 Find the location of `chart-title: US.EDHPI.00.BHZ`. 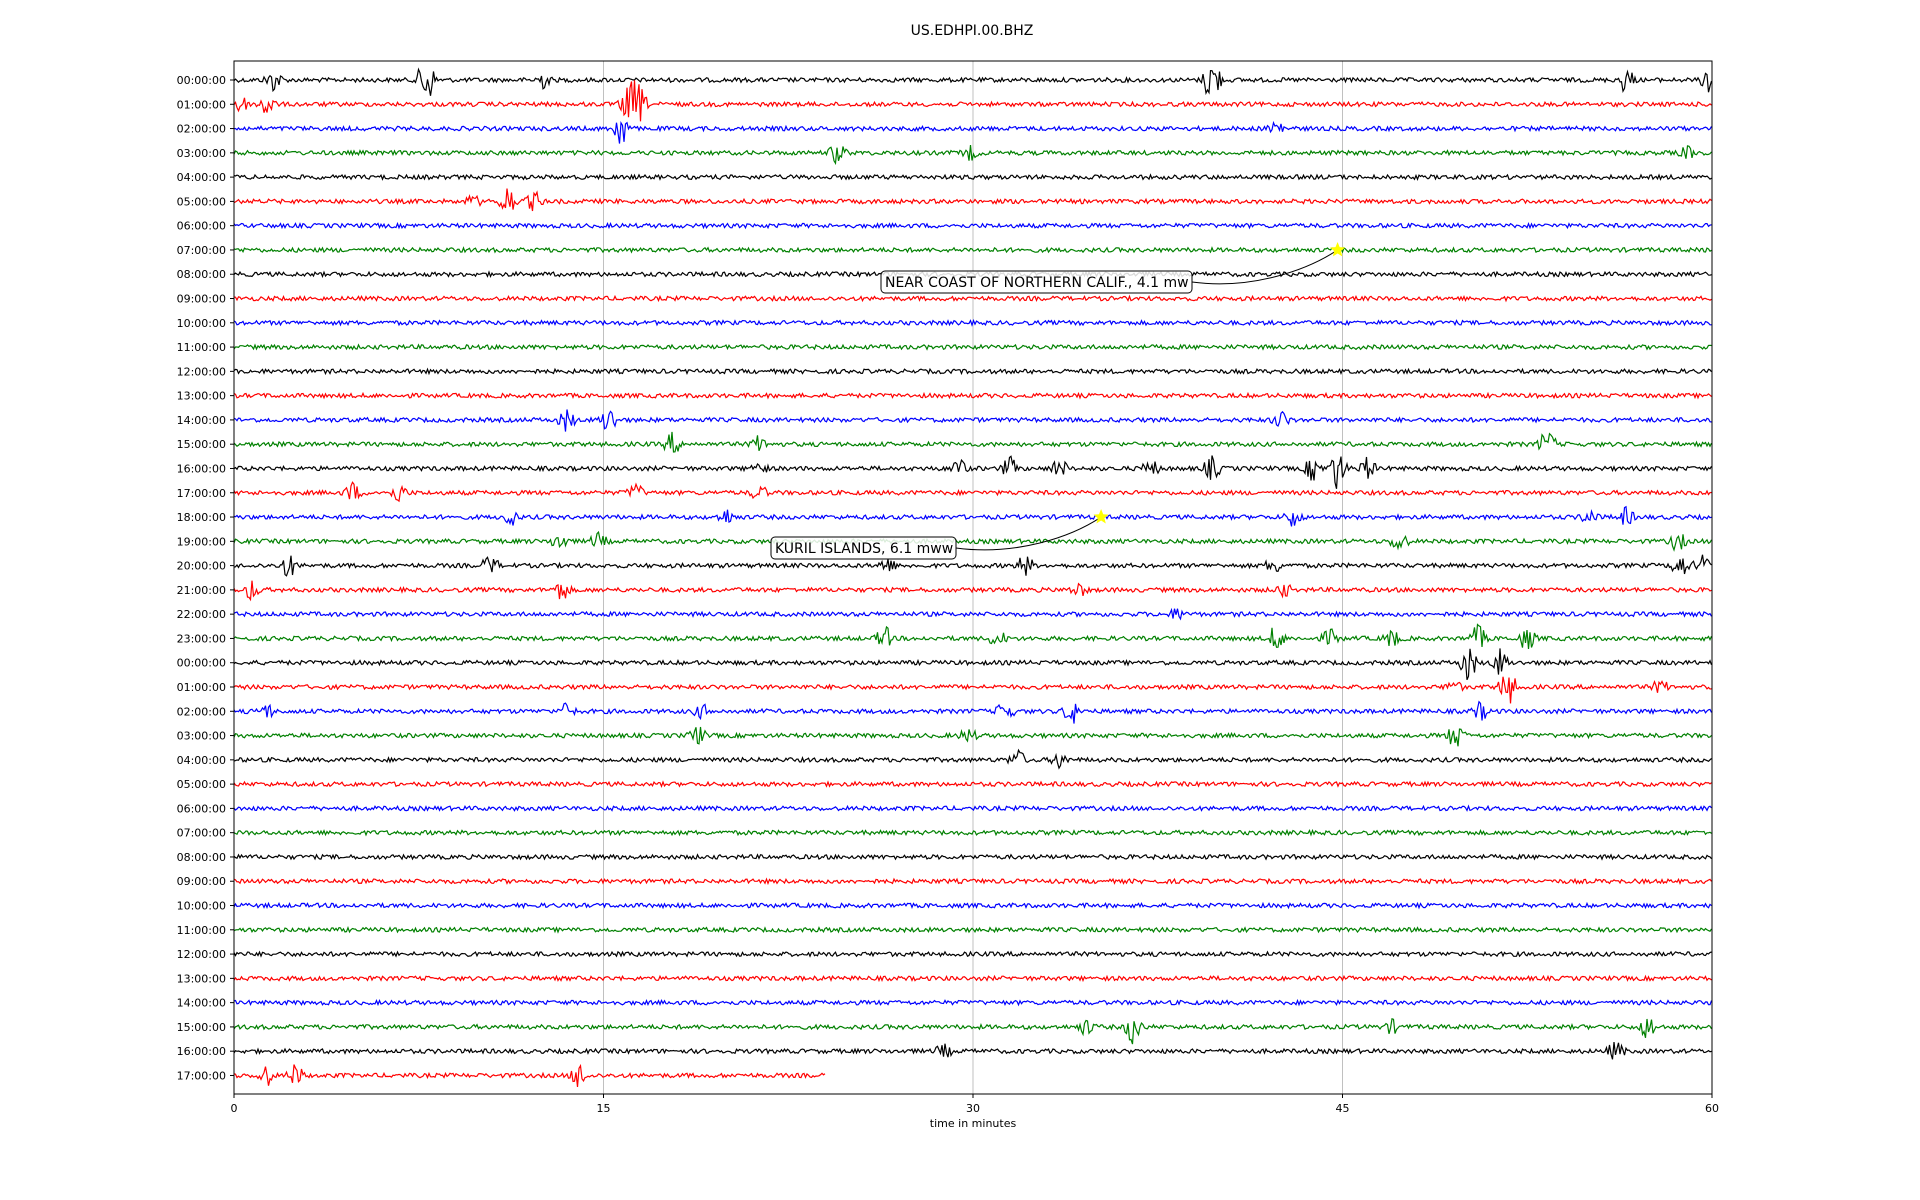

chart-title: US.EDHPI.00.BHZ is located at coordinates (972, 31).